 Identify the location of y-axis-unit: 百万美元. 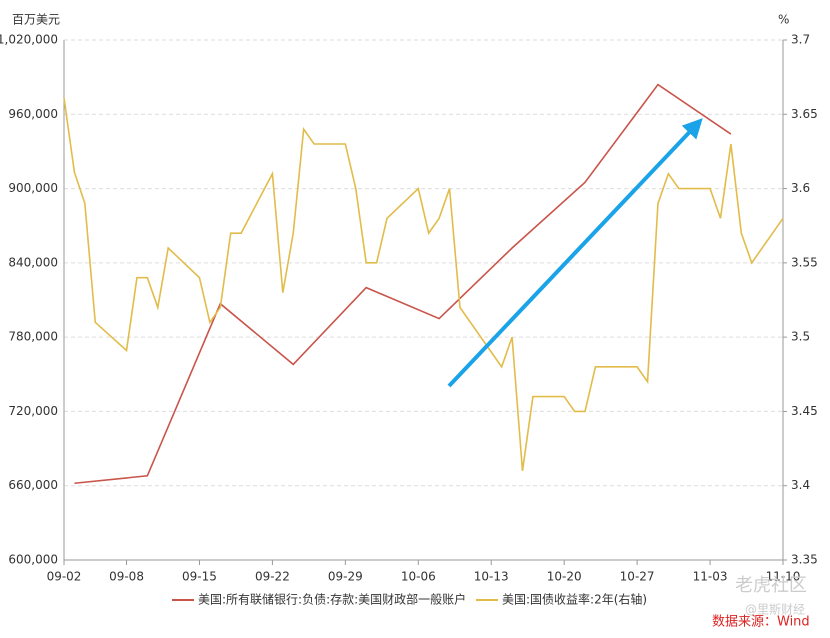
(36, 20).